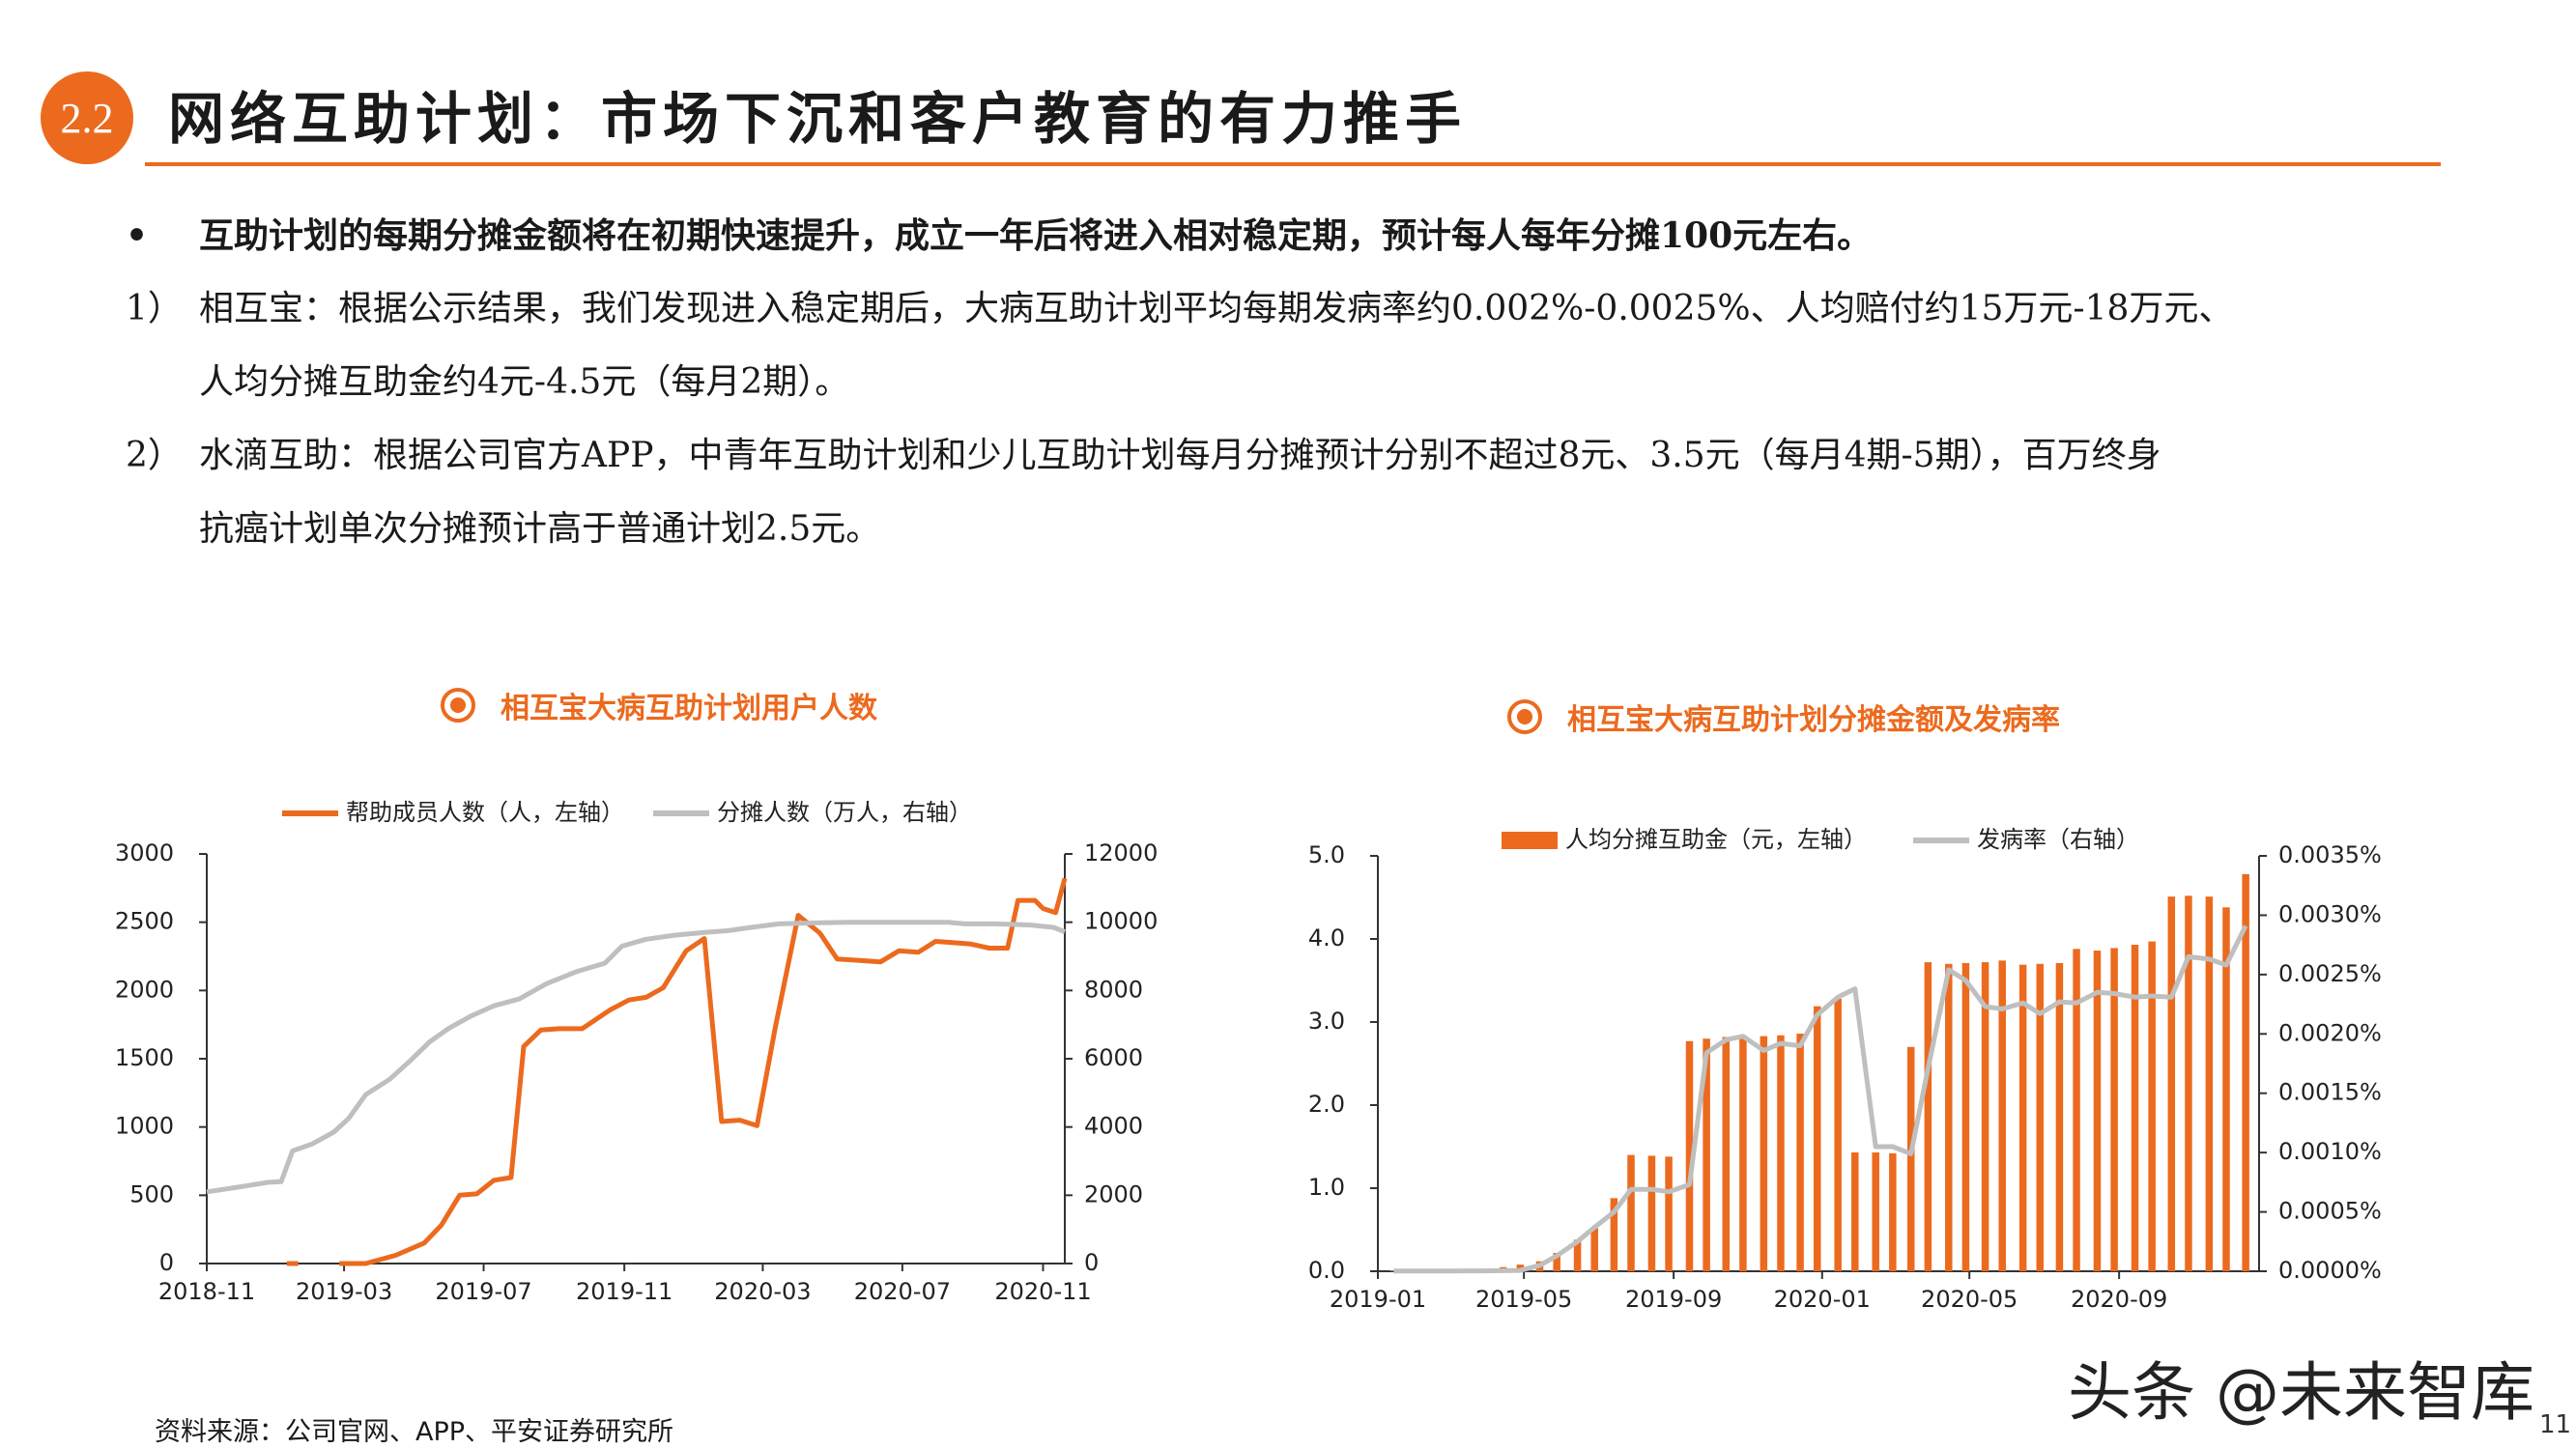  Describe the element at coordinates (1327, 854) in the screenshot. I see `y-tick-label-left: 5.0` at that location.